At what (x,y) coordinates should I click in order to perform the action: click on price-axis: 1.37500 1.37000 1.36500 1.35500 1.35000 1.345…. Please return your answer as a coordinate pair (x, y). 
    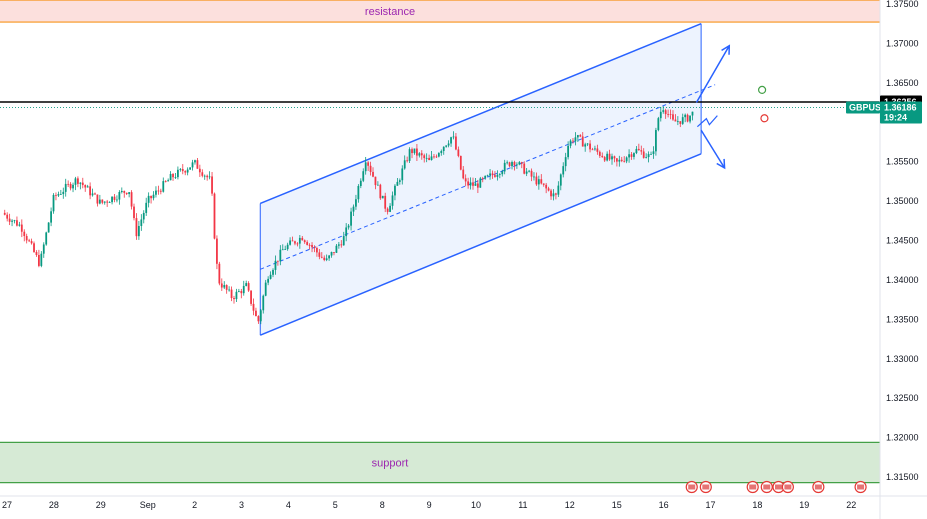
    Looking at the image, I should click on (902, 241).